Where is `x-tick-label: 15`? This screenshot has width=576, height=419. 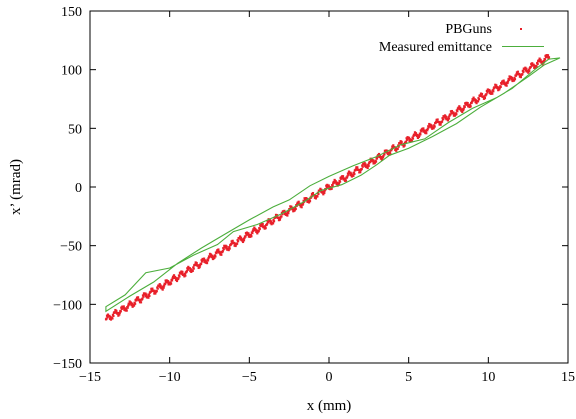 x-tick-label: 15 is located at coordinates (568, 377).